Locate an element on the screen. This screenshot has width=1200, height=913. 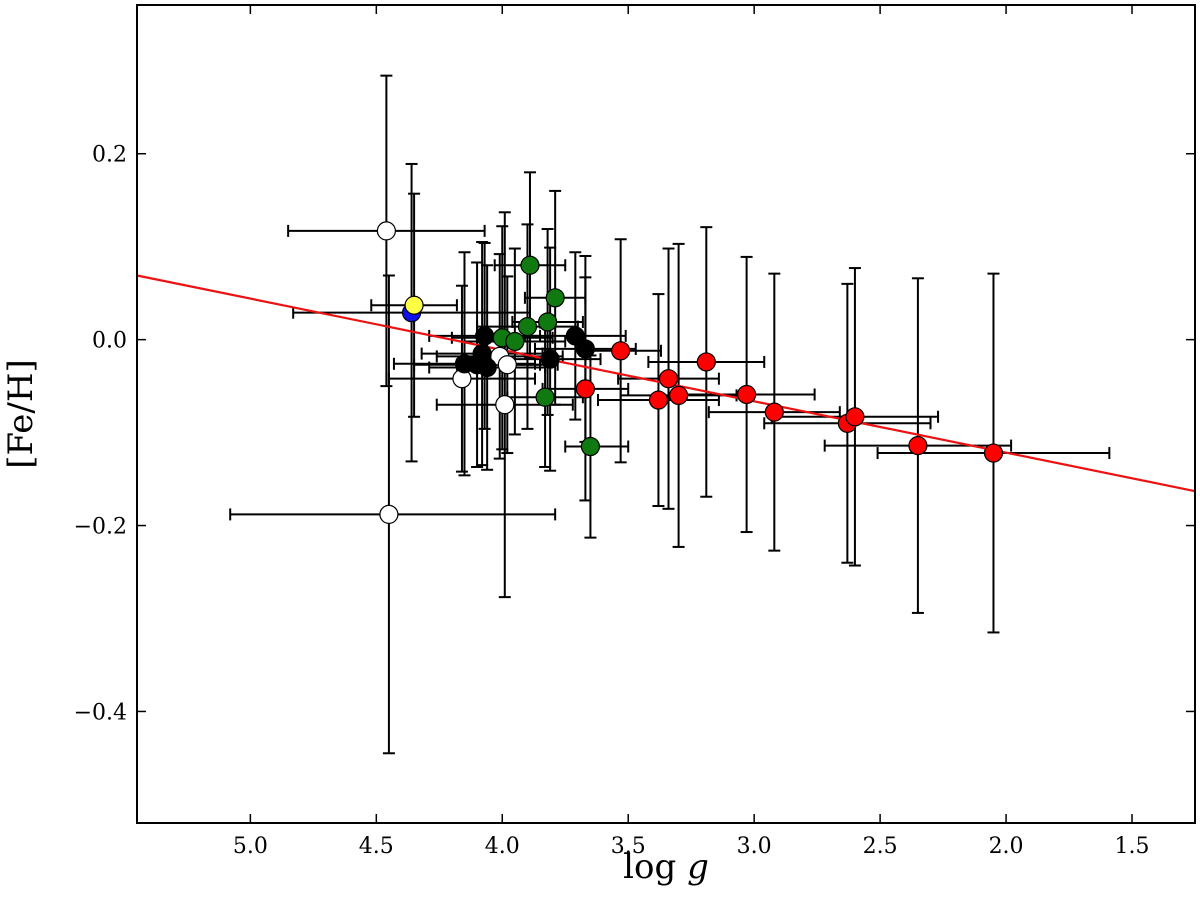
x-axis-title: log g is located at coordinates (666, 867).